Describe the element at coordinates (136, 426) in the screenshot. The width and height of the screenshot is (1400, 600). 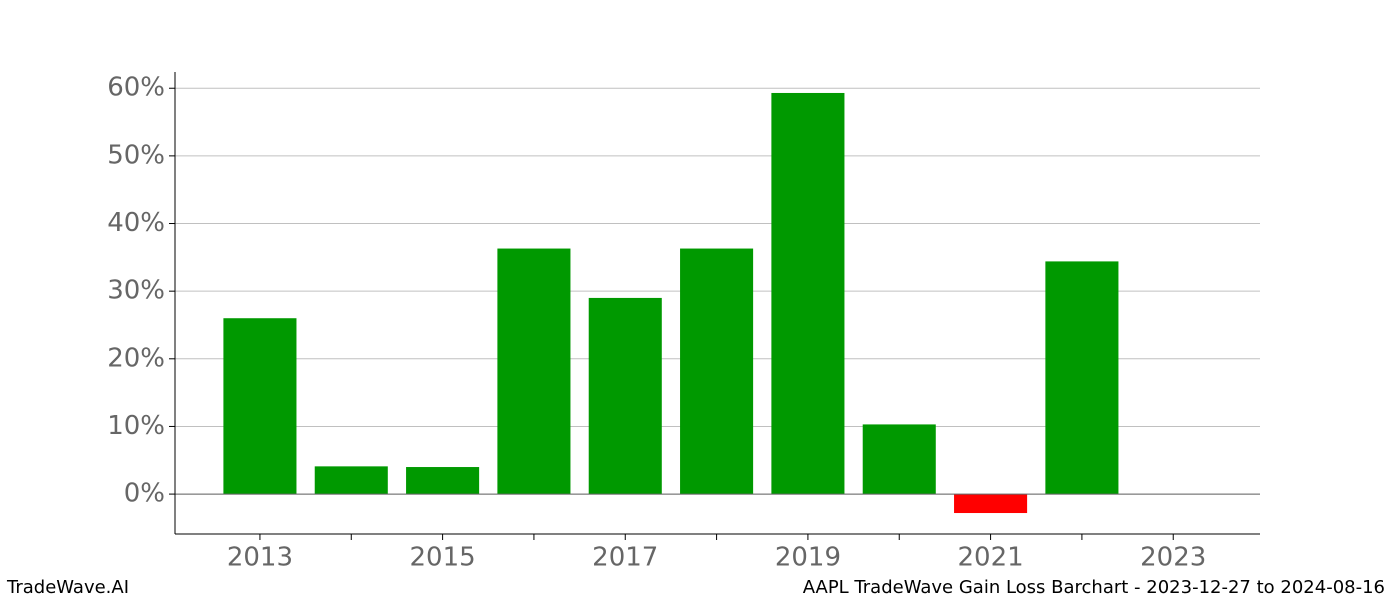
I see `y-tick-label: 10%` at that location.